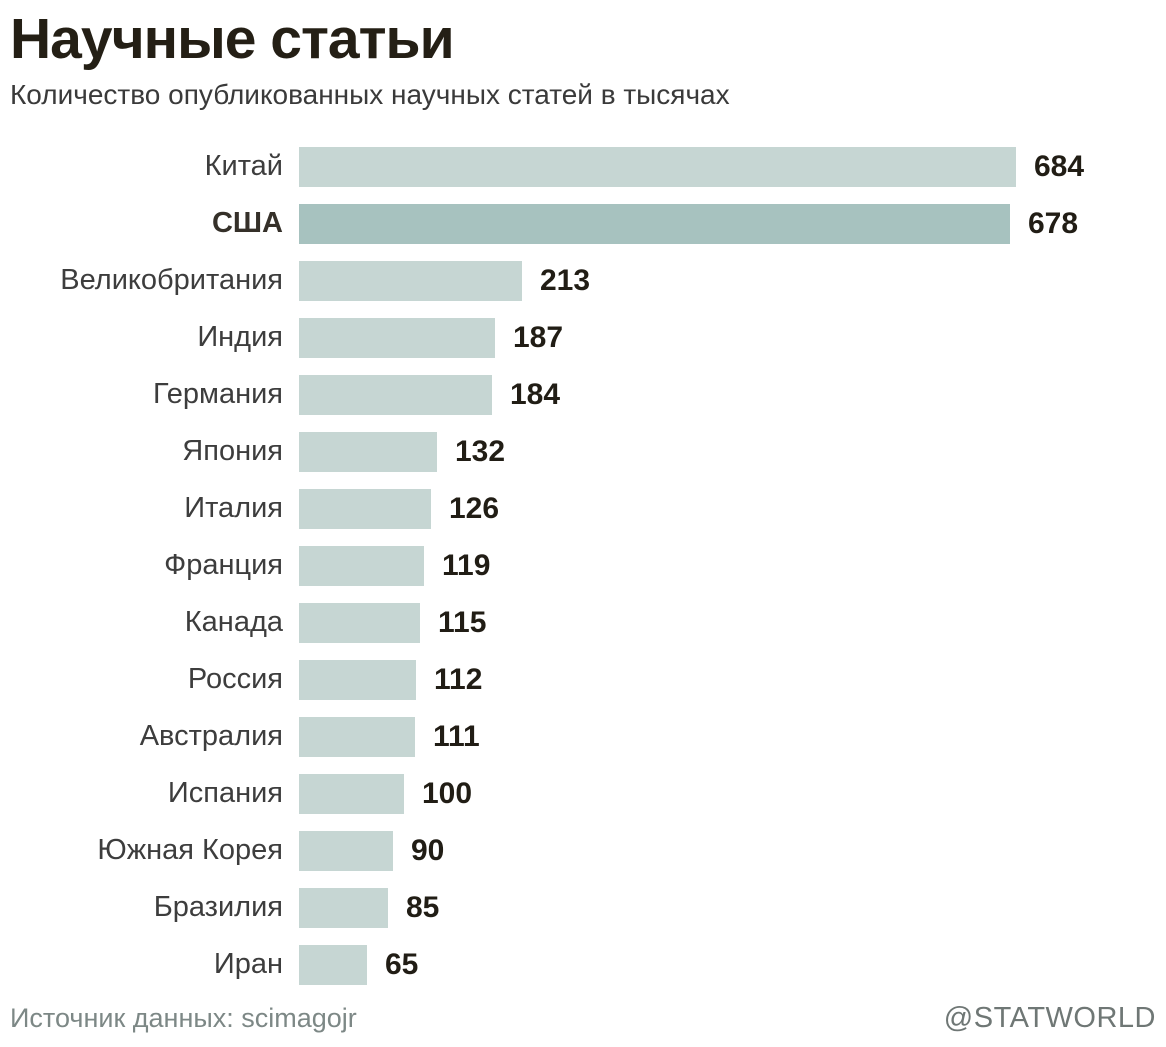 This screenshot has height=1047, width=1166. Describe the element at coordinates (727, 394) in the screenshot. I see `bar-track: 184` at that location.